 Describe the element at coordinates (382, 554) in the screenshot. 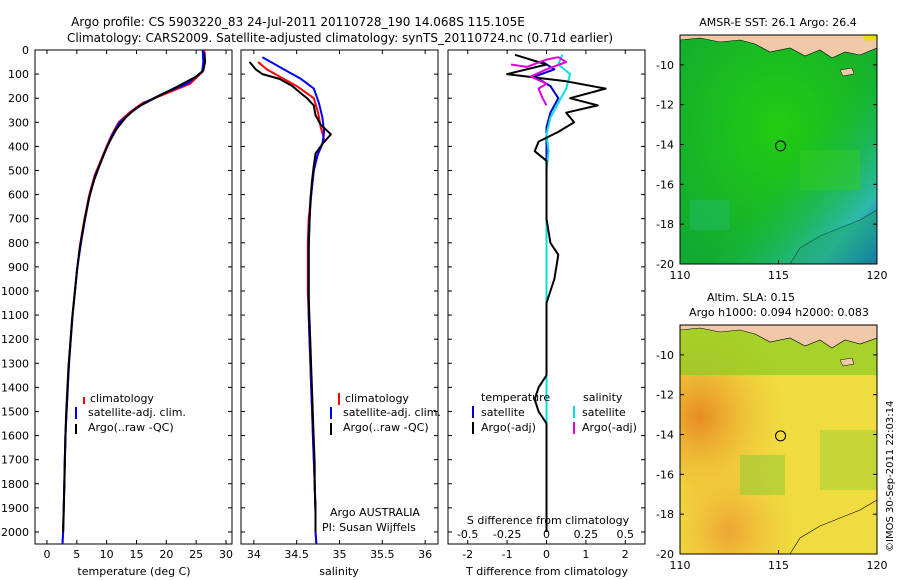

I see `x-tick-label: 35.5` at that location.